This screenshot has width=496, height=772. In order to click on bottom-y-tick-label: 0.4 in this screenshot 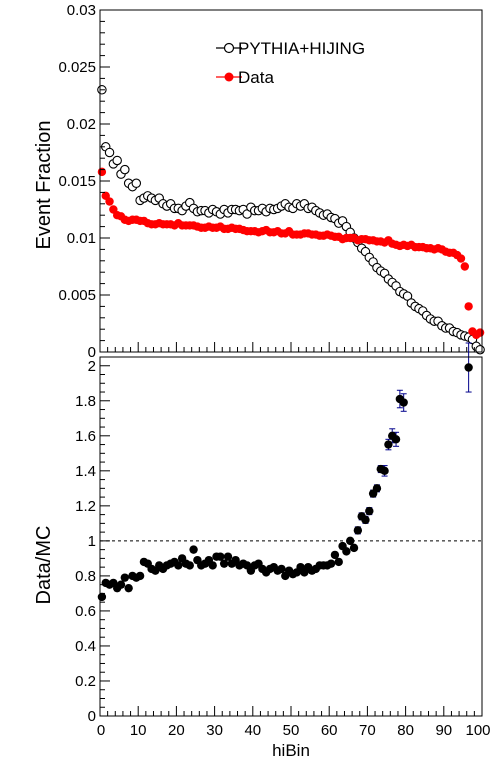, I will do `click(85, 646)`.